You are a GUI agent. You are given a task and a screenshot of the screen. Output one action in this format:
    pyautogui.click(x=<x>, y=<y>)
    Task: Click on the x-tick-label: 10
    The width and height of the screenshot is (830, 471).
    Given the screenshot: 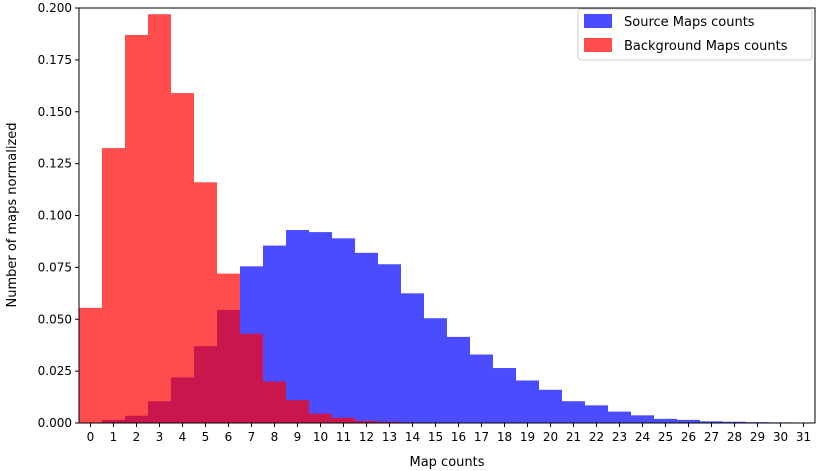 What is the action you would take?
    pyautogui.click(x=320, y=437)
    